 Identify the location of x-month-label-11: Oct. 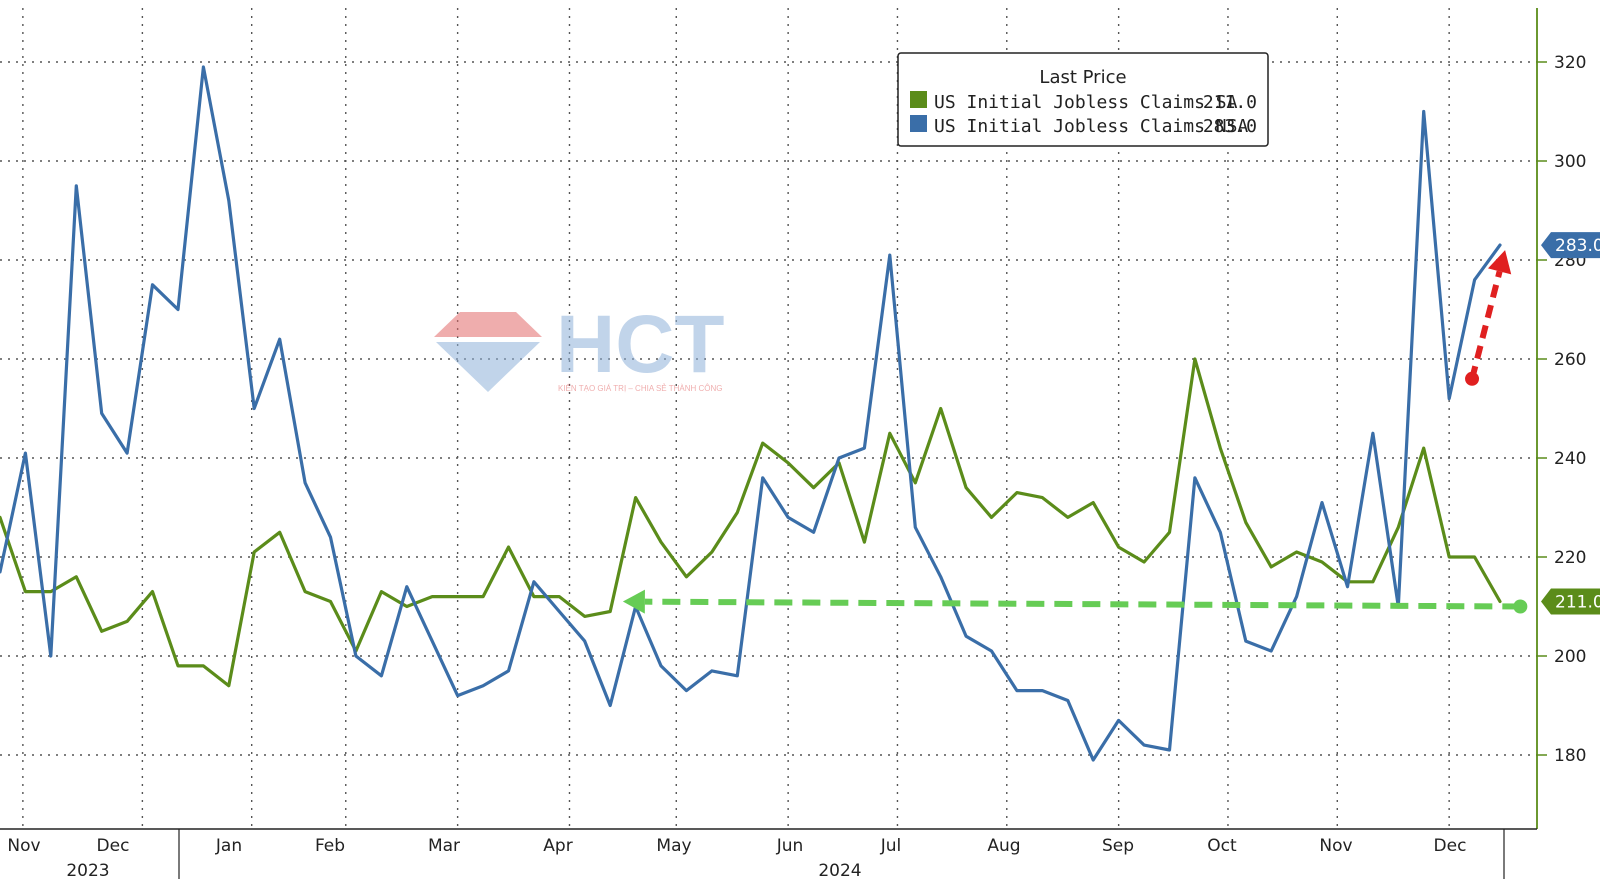
(1222, 846).